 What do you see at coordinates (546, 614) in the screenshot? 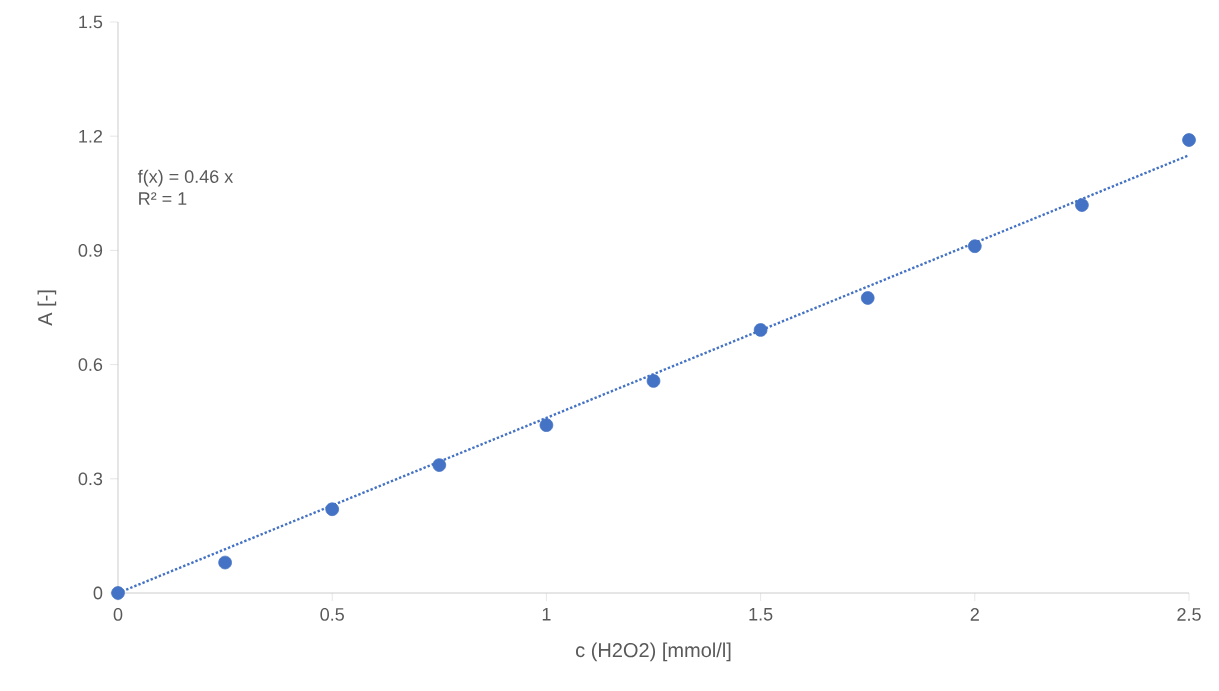
I see `x-tick-label: 1` at bounding box center [546, 614].